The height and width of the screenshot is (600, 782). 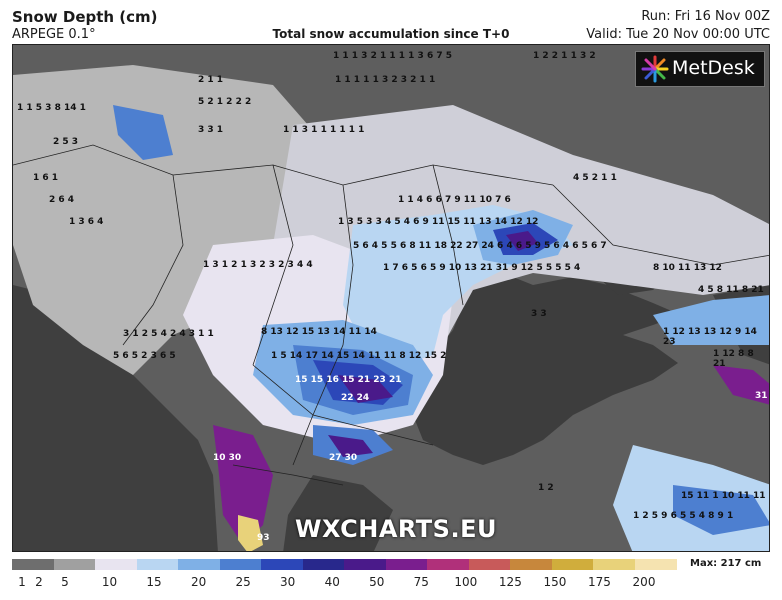 What do you see at coordinates (46, 178) in the screenshot?
I see `snow-depth-value-label: 1 6 1` at bounding box center [46, 178].